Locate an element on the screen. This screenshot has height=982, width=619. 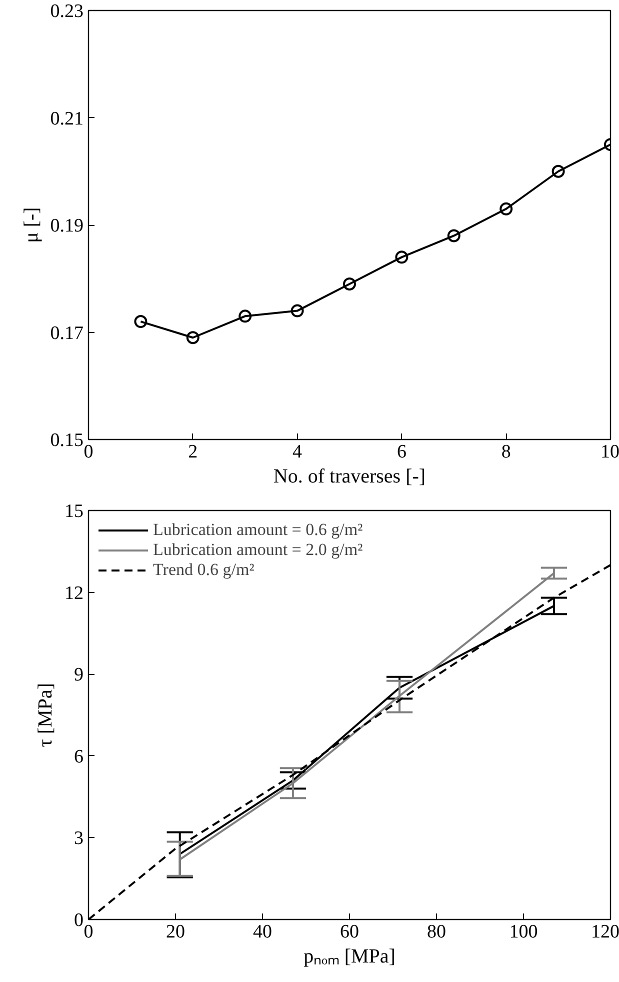
x-axis-title: No. of traverses [-] is located at coordinates (349, 477).